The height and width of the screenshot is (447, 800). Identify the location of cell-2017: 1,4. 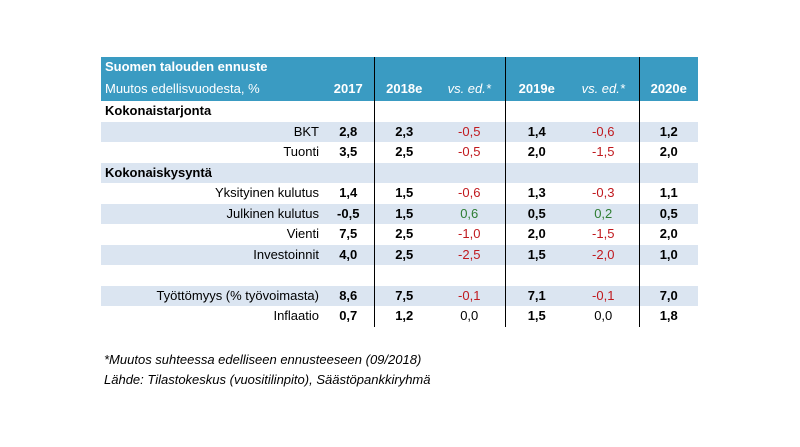
(348, 193).